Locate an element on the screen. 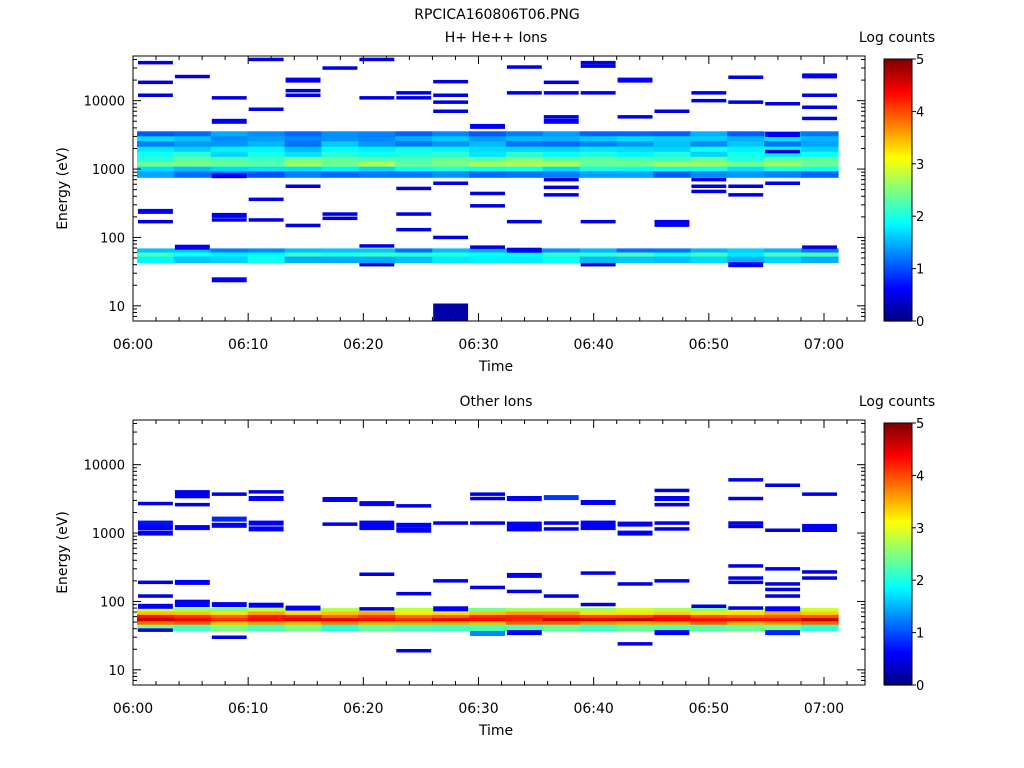  y-tick-label: 10 is located at coordinates (116, 671).